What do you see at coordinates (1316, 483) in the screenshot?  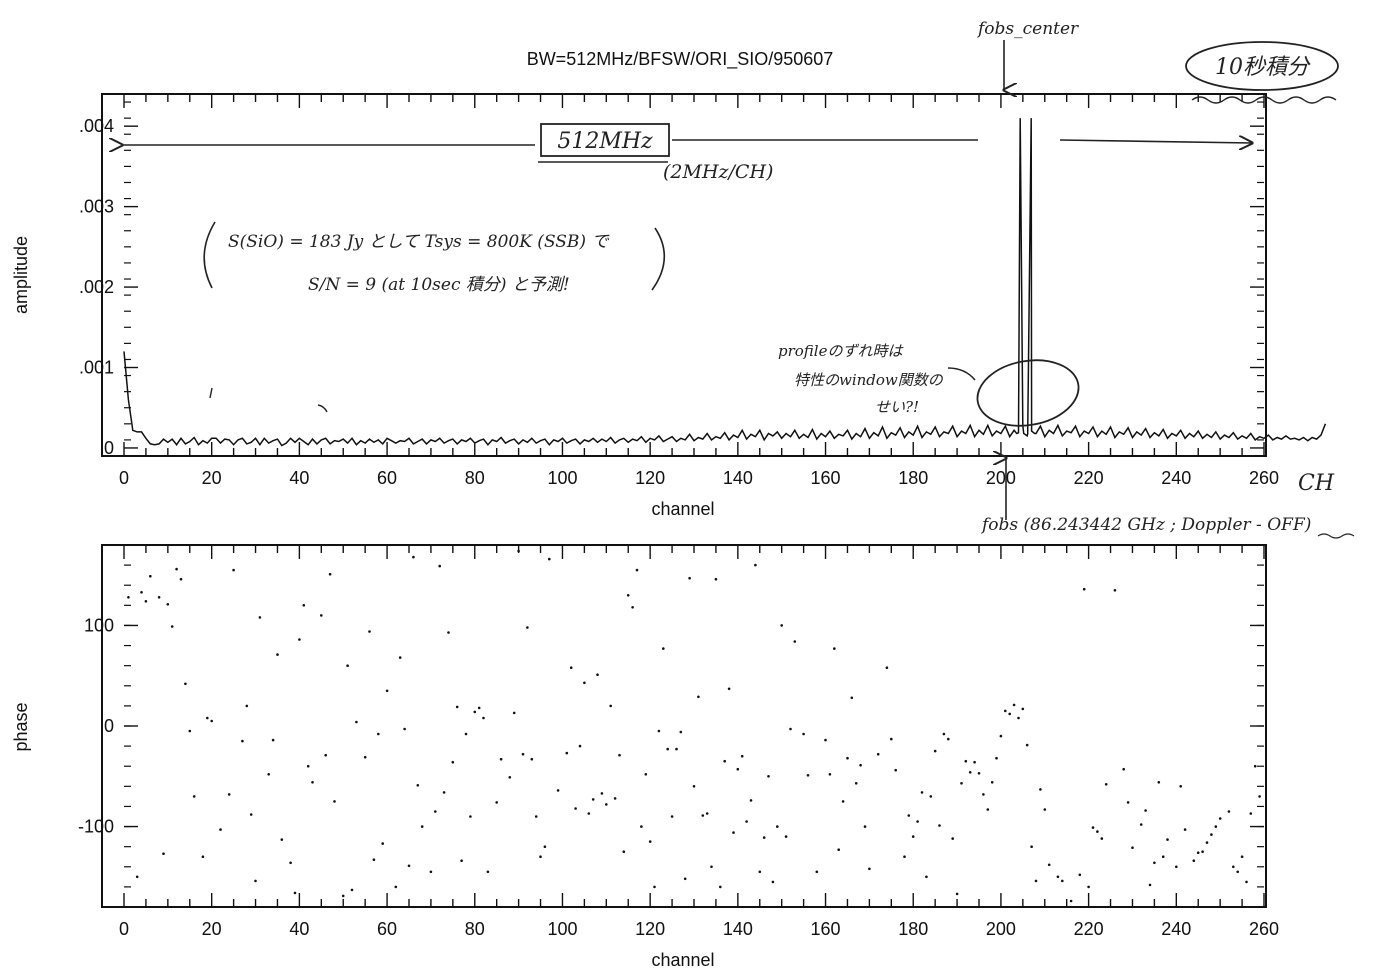 I see `ch-unit-note: CH` at bounding box center [1316, 483].